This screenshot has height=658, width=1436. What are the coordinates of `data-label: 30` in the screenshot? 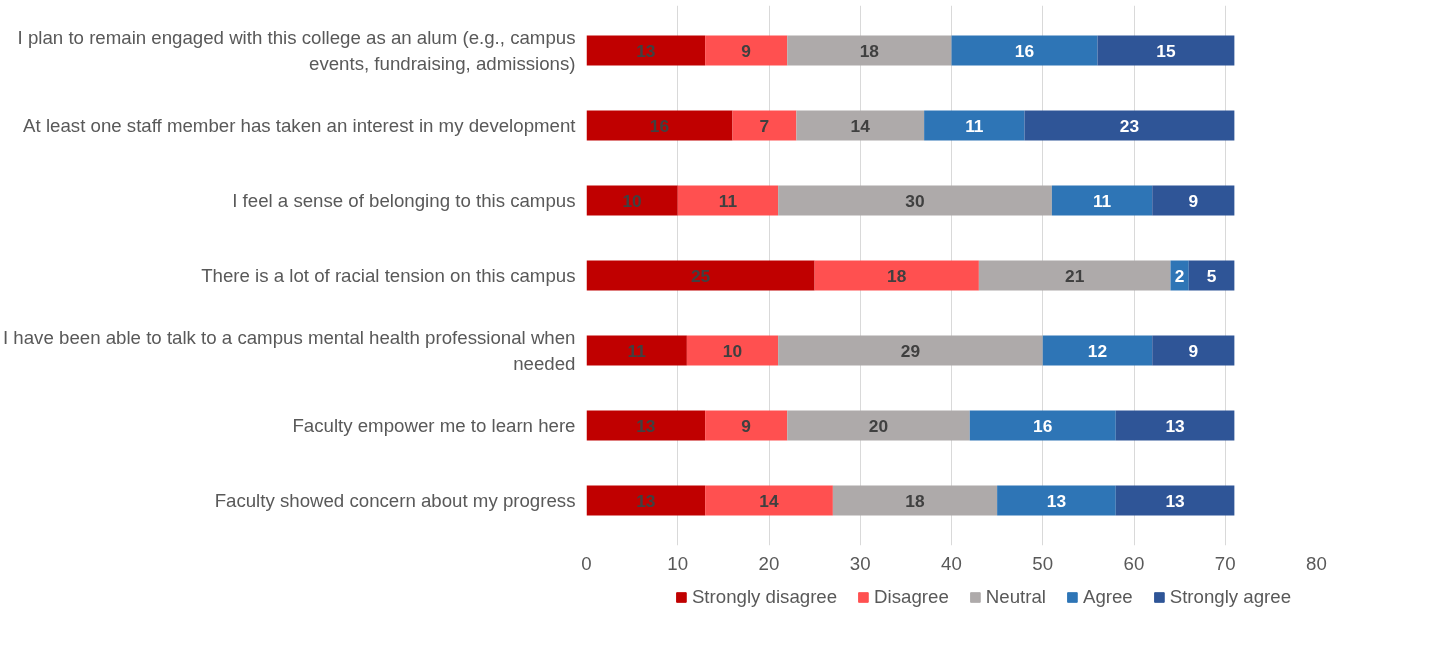 It's located at (915, 200).